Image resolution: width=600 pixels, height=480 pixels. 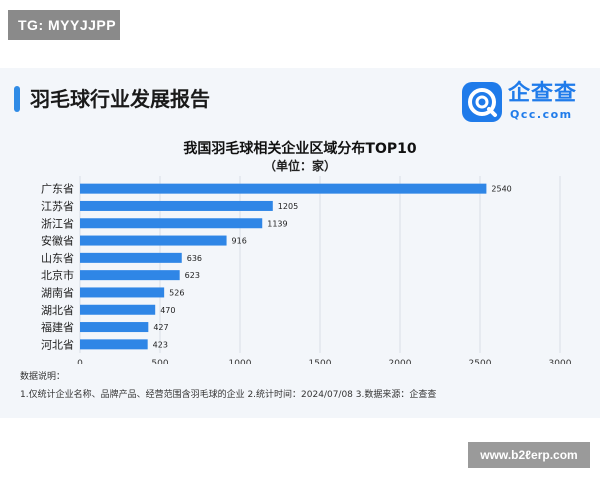 I want to click on logo-name: 企查查, so click(x=543, y=93).